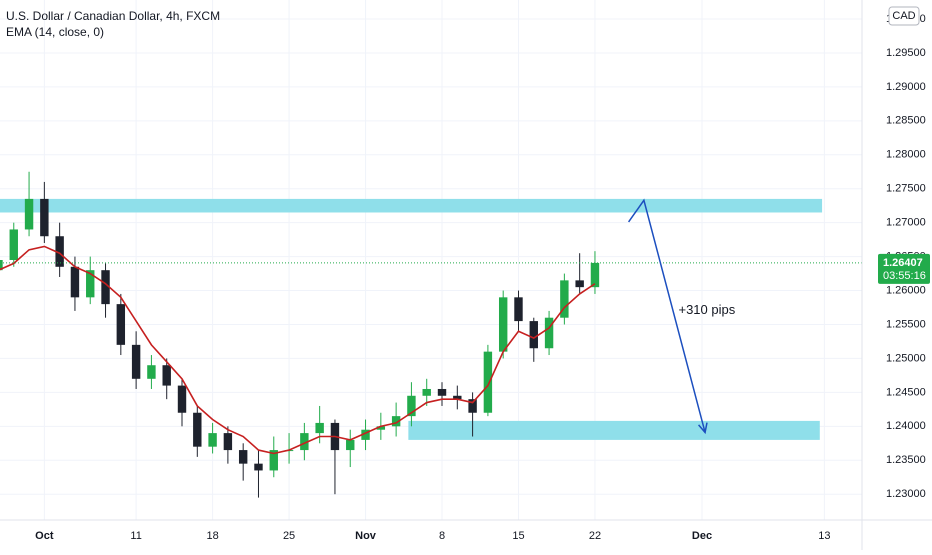 The image size is (932, 555). I want to click on x-tick-label: 18, so click(212, 536).